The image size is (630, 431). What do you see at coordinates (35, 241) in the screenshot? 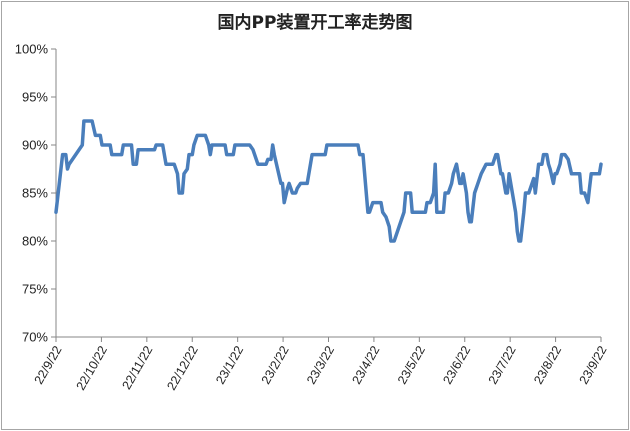
I see `y-tick-label: 80%` at bounding box center [35, 241].